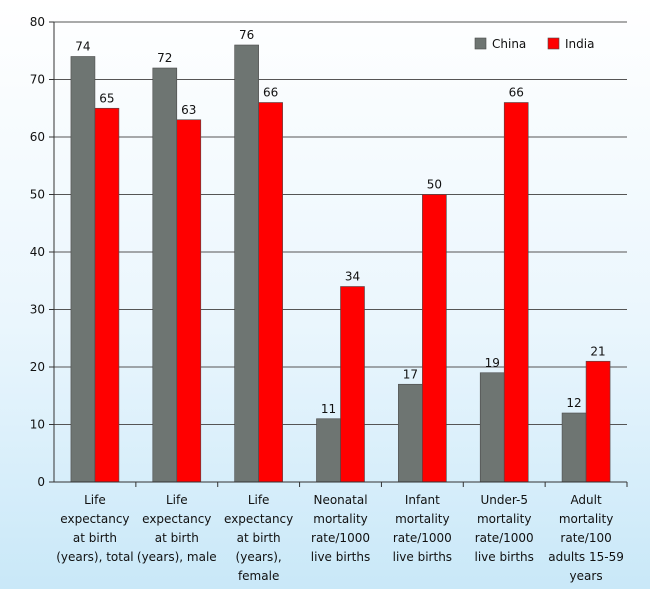 This screenshot has width=650, height=589. I want to click on y-tick-label: 70, so click(37, 80).